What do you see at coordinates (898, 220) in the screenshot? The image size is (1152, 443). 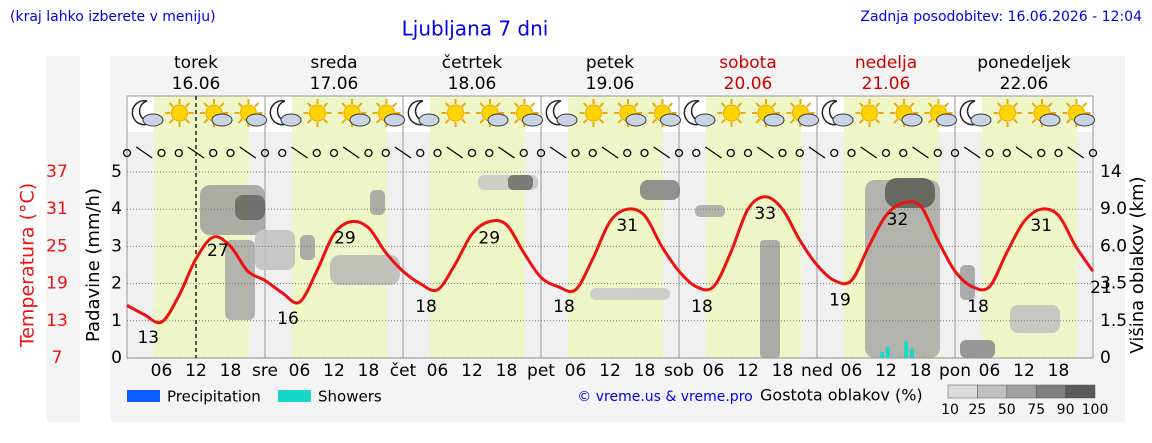 I see `temp-label: 32` at bounding box center [898, 220].